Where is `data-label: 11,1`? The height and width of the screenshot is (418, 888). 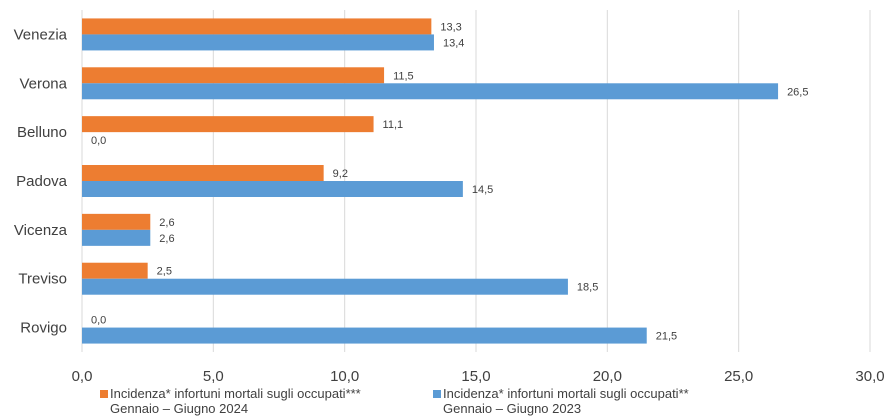
data-label: 11,1 is located at coordinates (393, 125).